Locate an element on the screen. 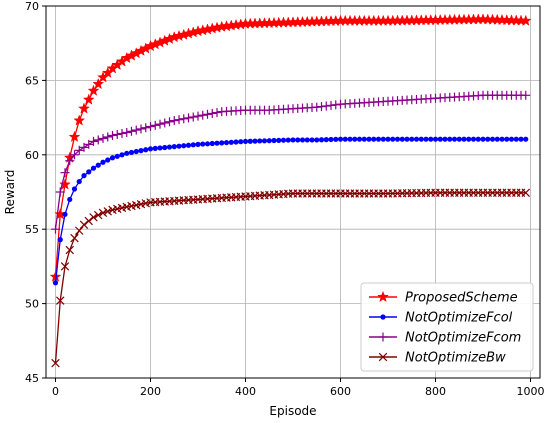 The height and width of the screenshot is (423, 550). y-tick-label: 70 is located at coordinates (32, 6).